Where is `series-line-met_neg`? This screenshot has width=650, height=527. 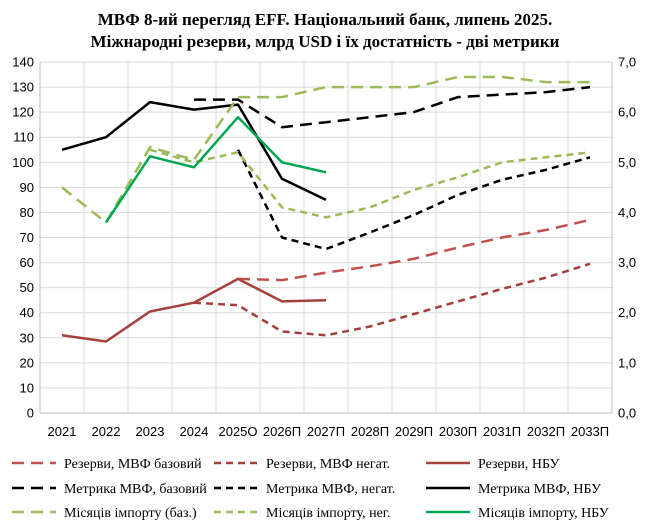 series-line-met_neg is located at coordinates (413, 200).